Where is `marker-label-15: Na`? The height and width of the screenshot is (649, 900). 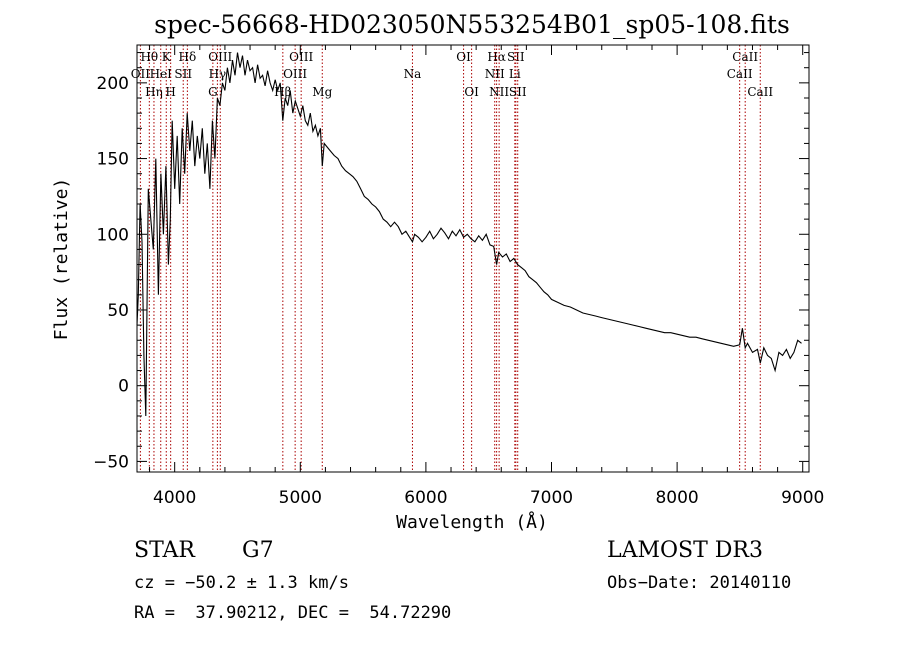
marker-label-15: Na is located at coordinates (413, 74).